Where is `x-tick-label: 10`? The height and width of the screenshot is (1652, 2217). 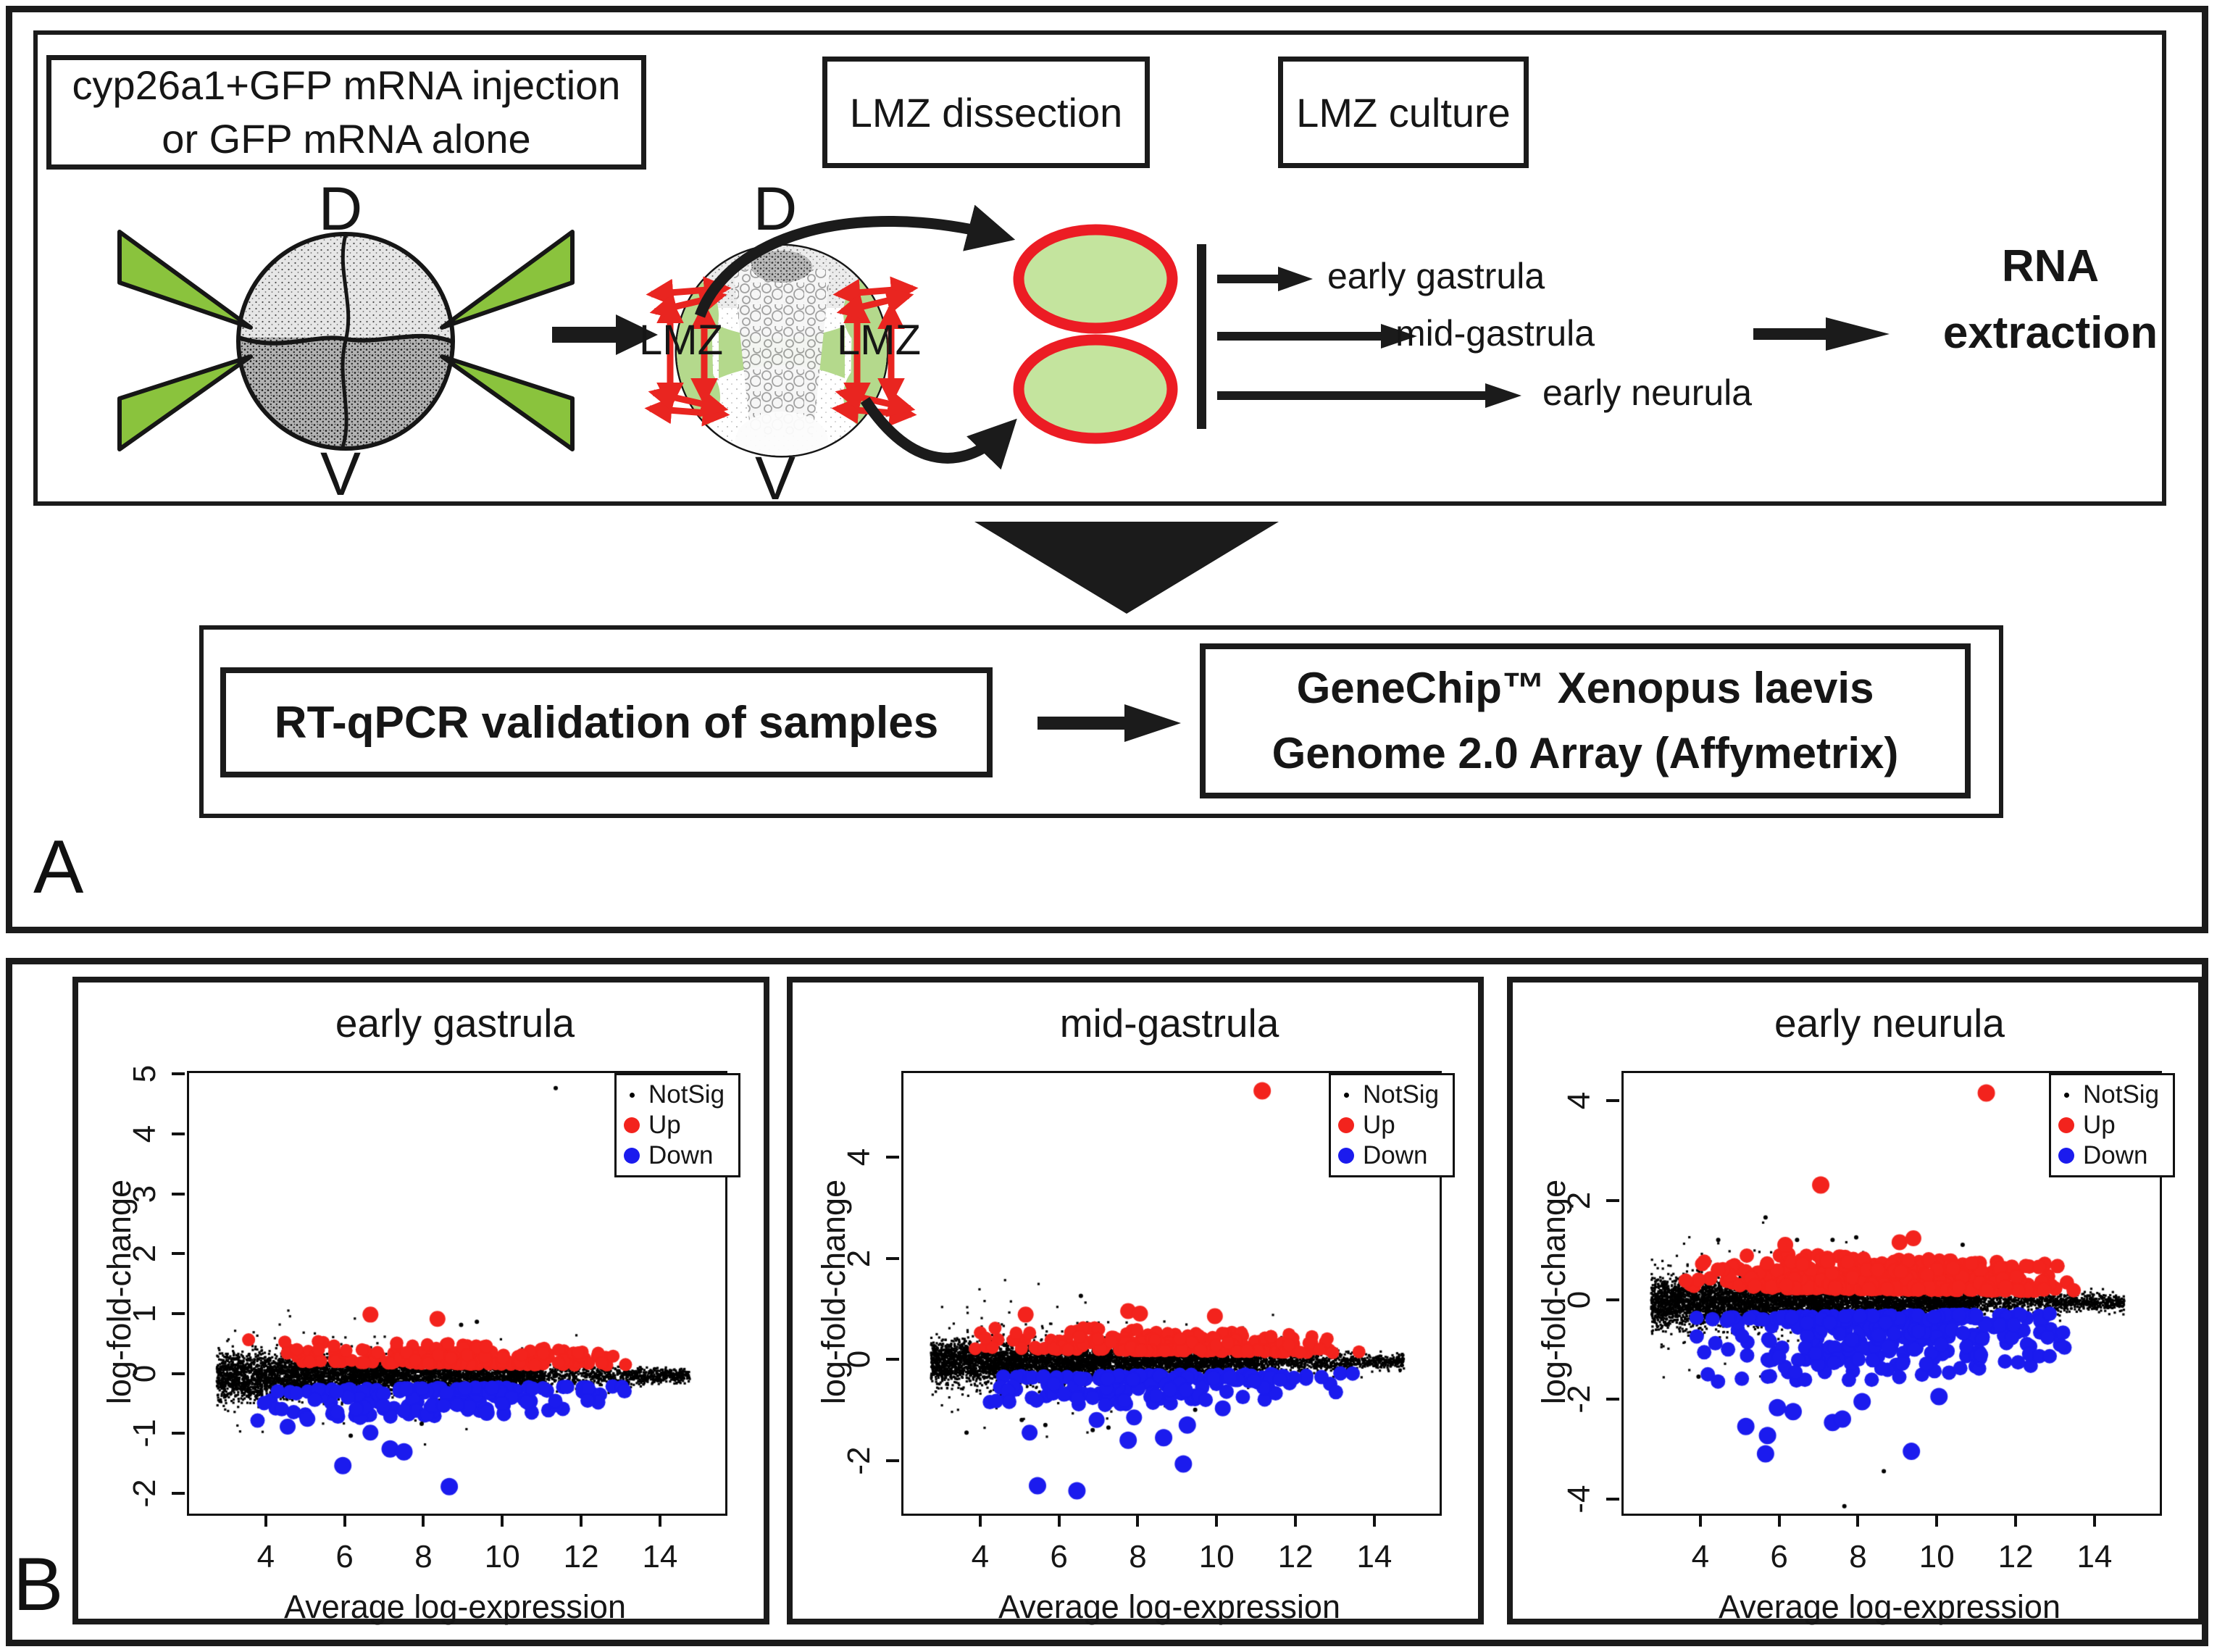
x-tick-label: 10 is located at coordinates (1216, 1556).